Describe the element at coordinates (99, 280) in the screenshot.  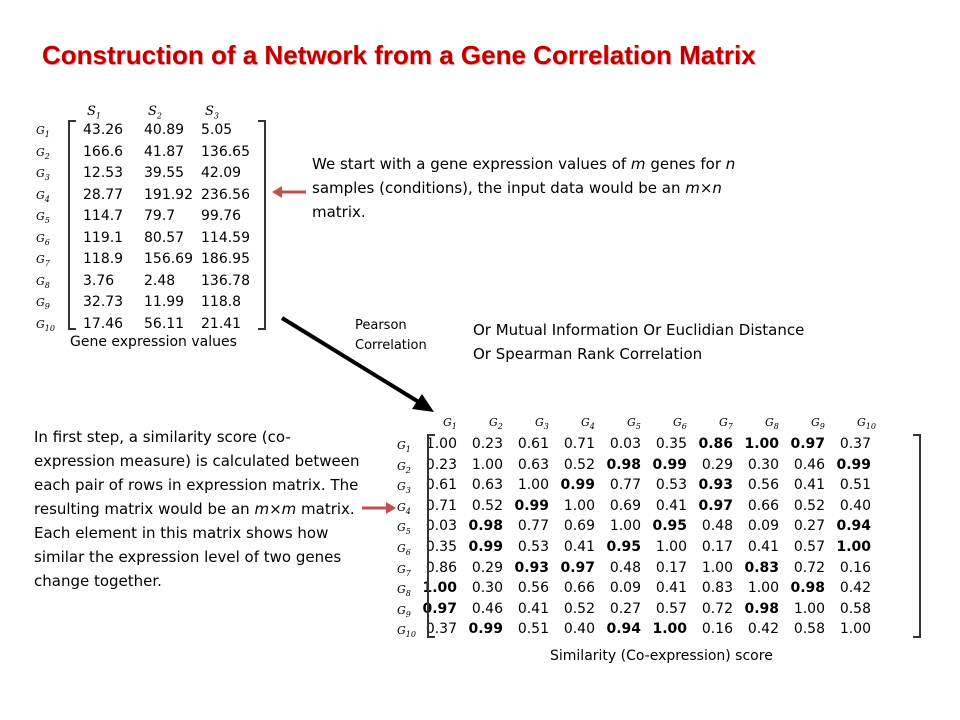
I see `matrix-cell: 3.76` at that location.